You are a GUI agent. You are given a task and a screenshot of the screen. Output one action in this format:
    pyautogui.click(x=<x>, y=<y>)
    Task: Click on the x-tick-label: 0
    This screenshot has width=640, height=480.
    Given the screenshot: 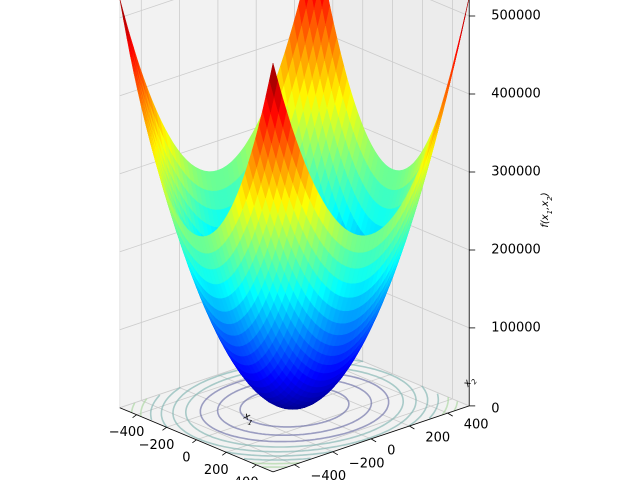 What is the action you would take?
    pyautogui.click(x=186, y=457)
    